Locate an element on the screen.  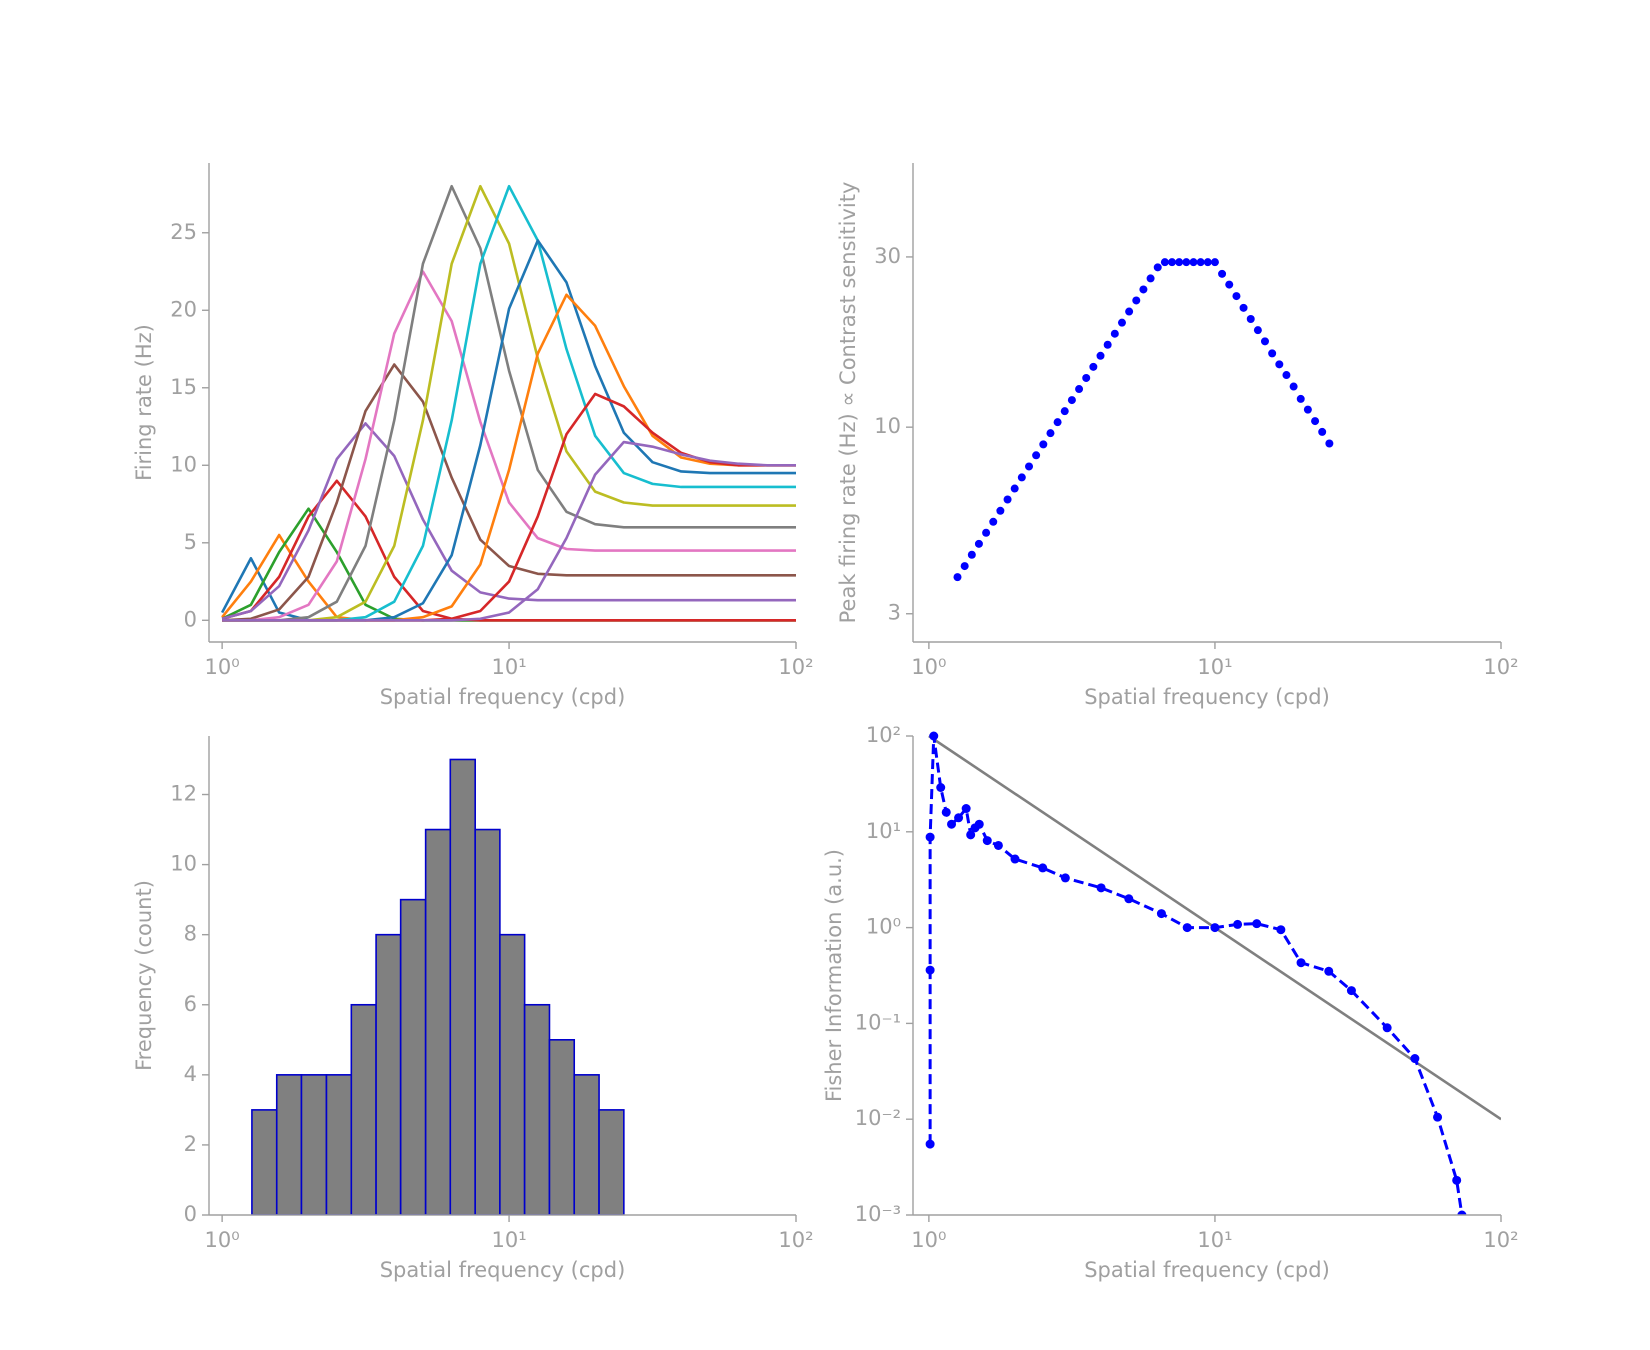
y-tick-label: 5 is located at coordinates (190, 542).